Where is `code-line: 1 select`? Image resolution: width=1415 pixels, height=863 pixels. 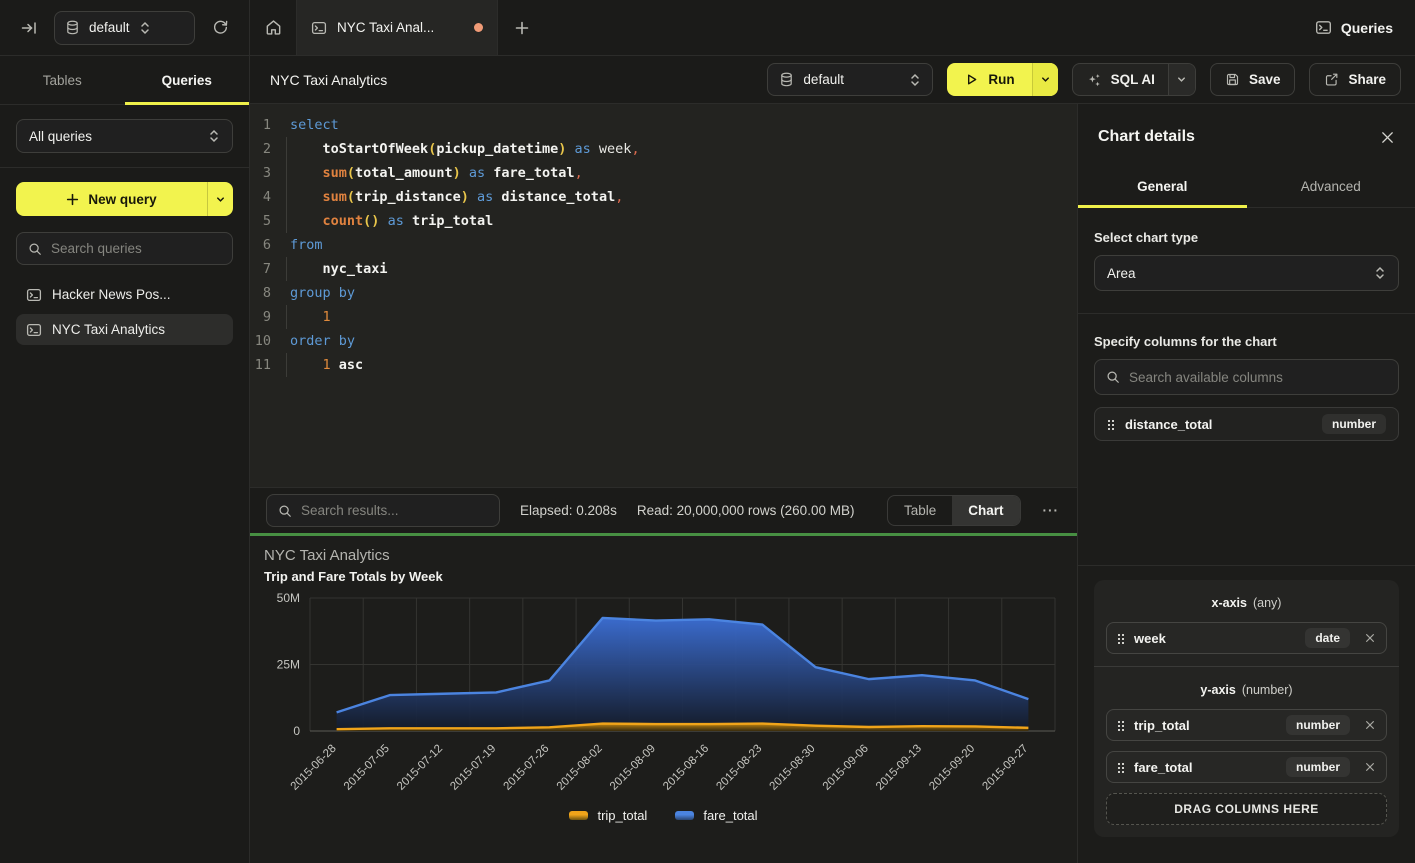 code-line: 1 select is located at coordinates (663, 125).